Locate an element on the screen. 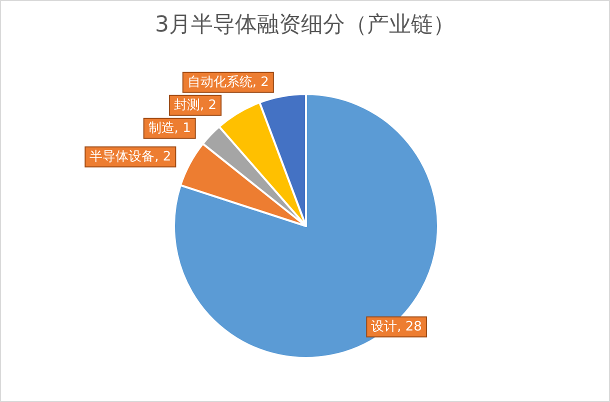 The height and width of the screenshot is (402, 610). data-label: , 28 is located at coordinates (409, 326).